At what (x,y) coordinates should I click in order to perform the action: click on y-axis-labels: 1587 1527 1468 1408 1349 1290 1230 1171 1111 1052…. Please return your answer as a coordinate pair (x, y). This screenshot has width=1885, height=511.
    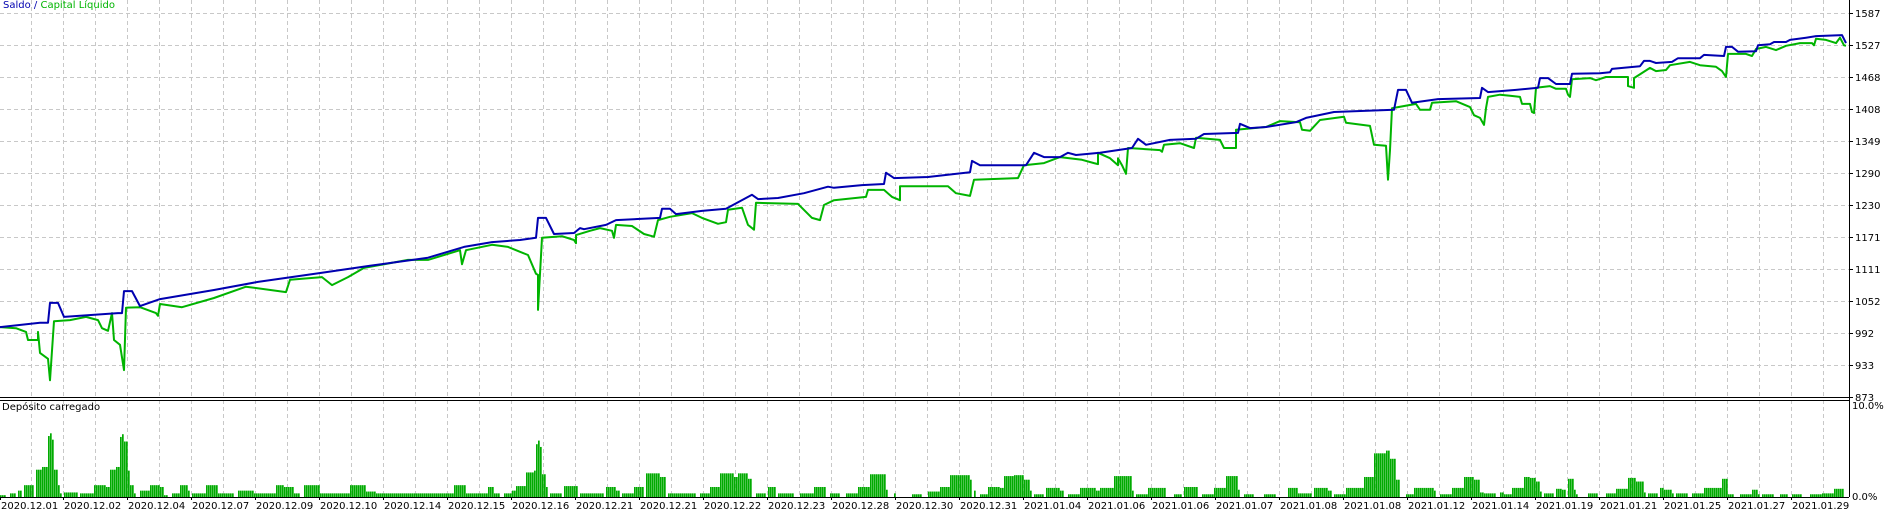
    Looking at the image, I should click on (1864, 206).